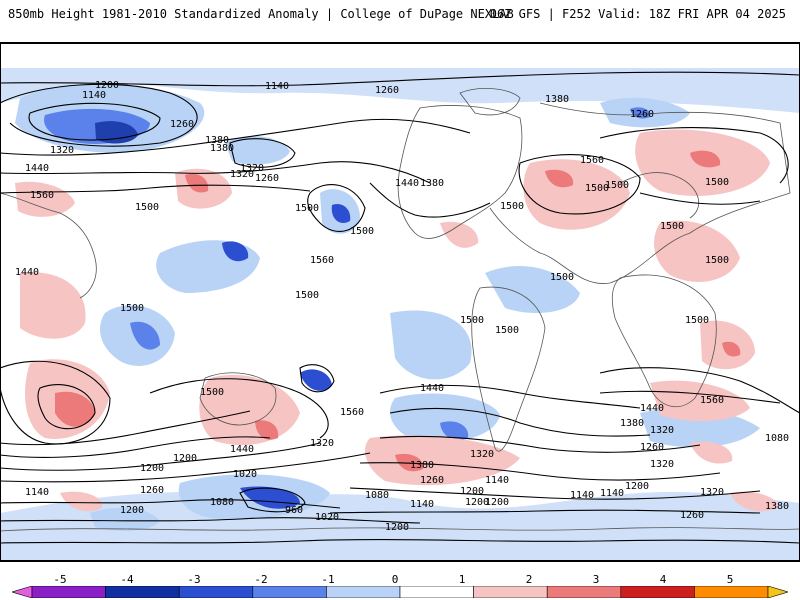  Describe the element at coordinates (460, 172) in the screenshot. I see `coast-north-america` at that location.